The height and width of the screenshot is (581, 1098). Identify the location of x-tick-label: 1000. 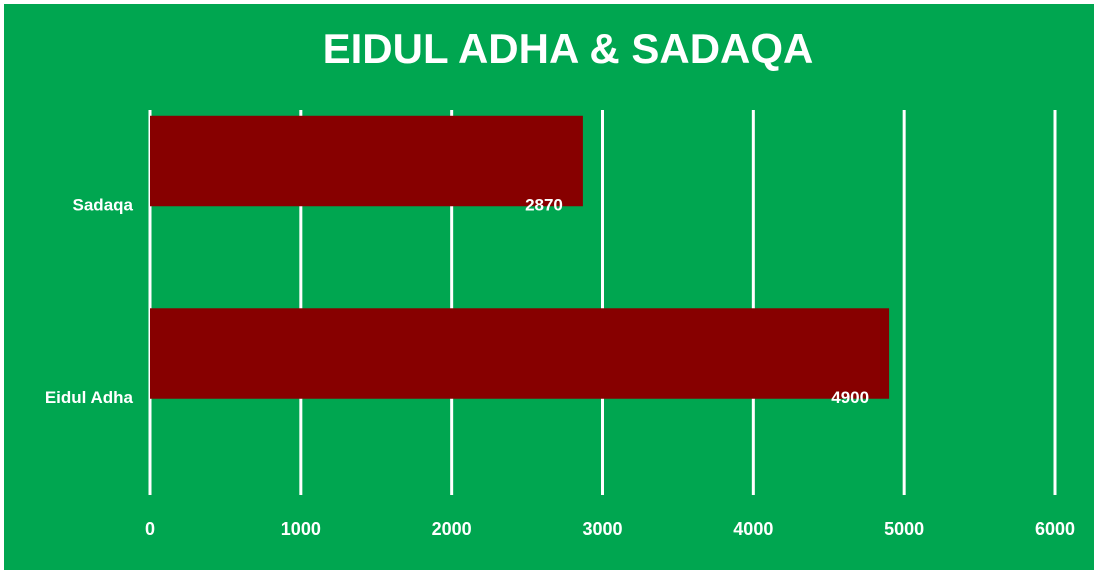
(301, 529).